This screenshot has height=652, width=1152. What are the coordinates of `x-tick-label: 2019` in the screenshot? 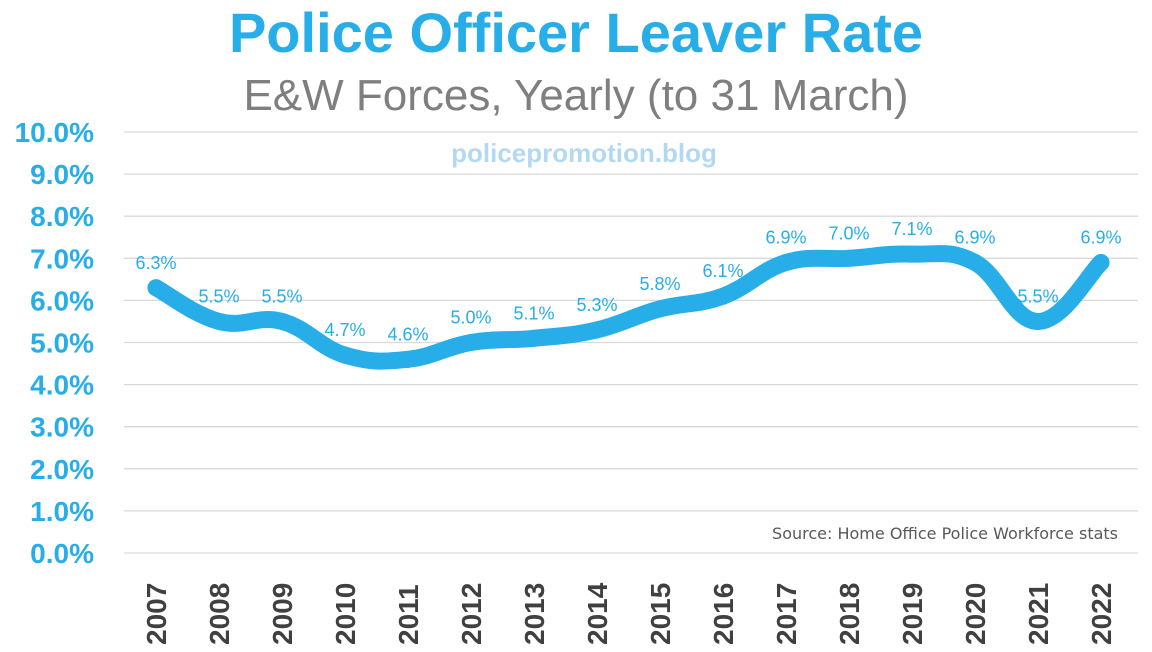 It's located at (912, 614).